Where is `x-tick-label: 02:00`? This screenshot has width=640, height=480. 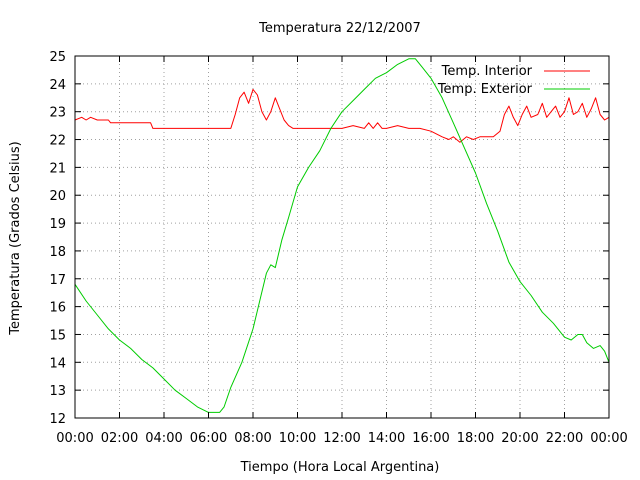 x-tick-label: 02:00 is located at coordinates (119, 438).